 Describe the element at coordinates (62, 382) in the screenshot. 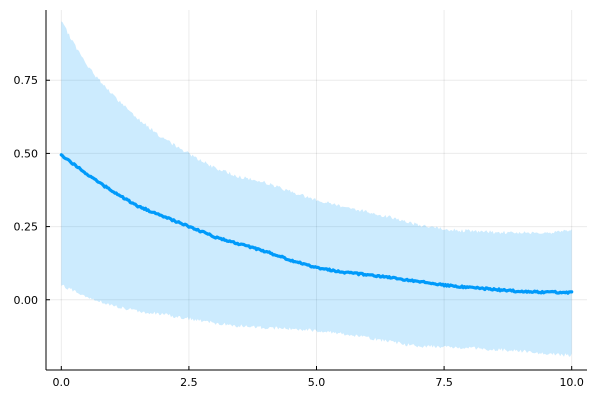

I see `x-tick-label-0: 0.0` at that location.